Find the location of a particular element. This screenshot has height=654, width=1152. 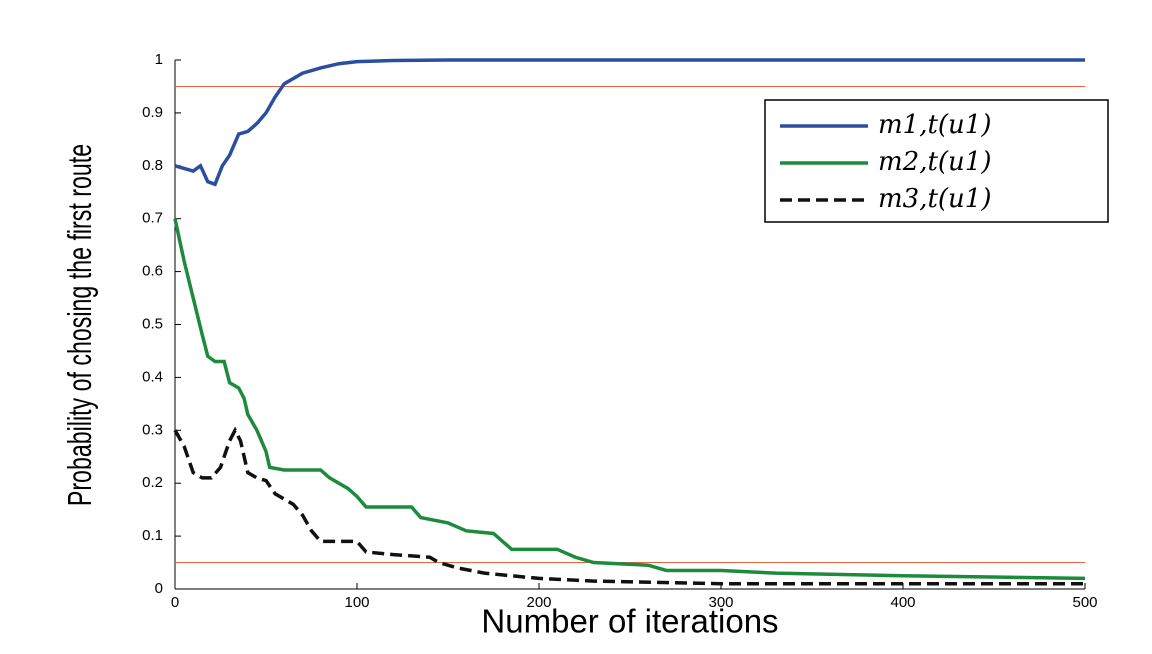

x-tick-label: 300 is located at coordinates (720, 602).